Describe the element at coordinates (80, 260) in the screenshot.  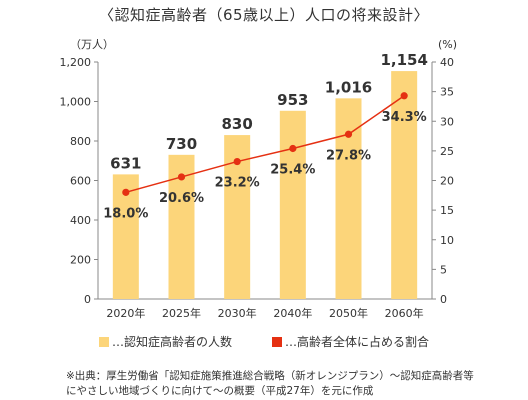
I see `left-axis-tick-label: 200` at that location.